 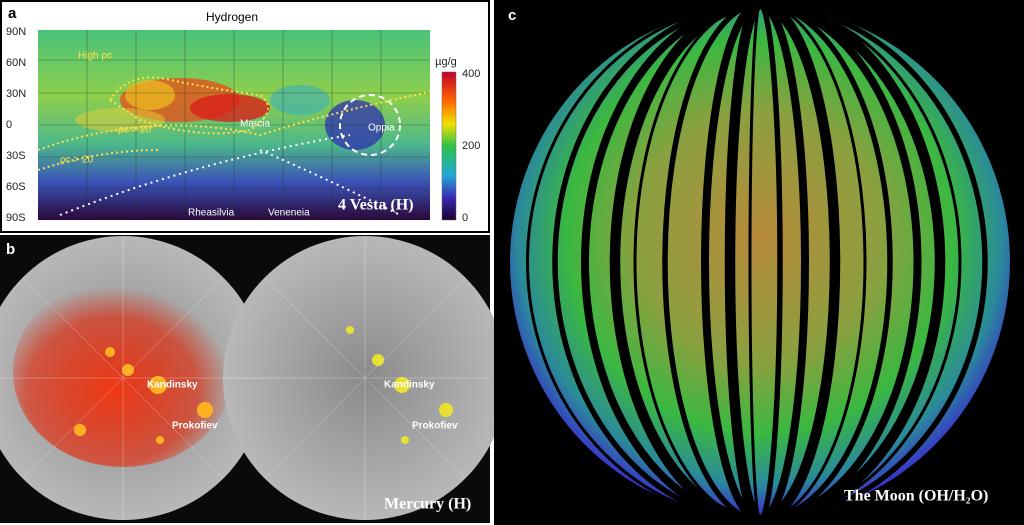 I want to click on lat-label: 60N, so click(x=16, y=63).